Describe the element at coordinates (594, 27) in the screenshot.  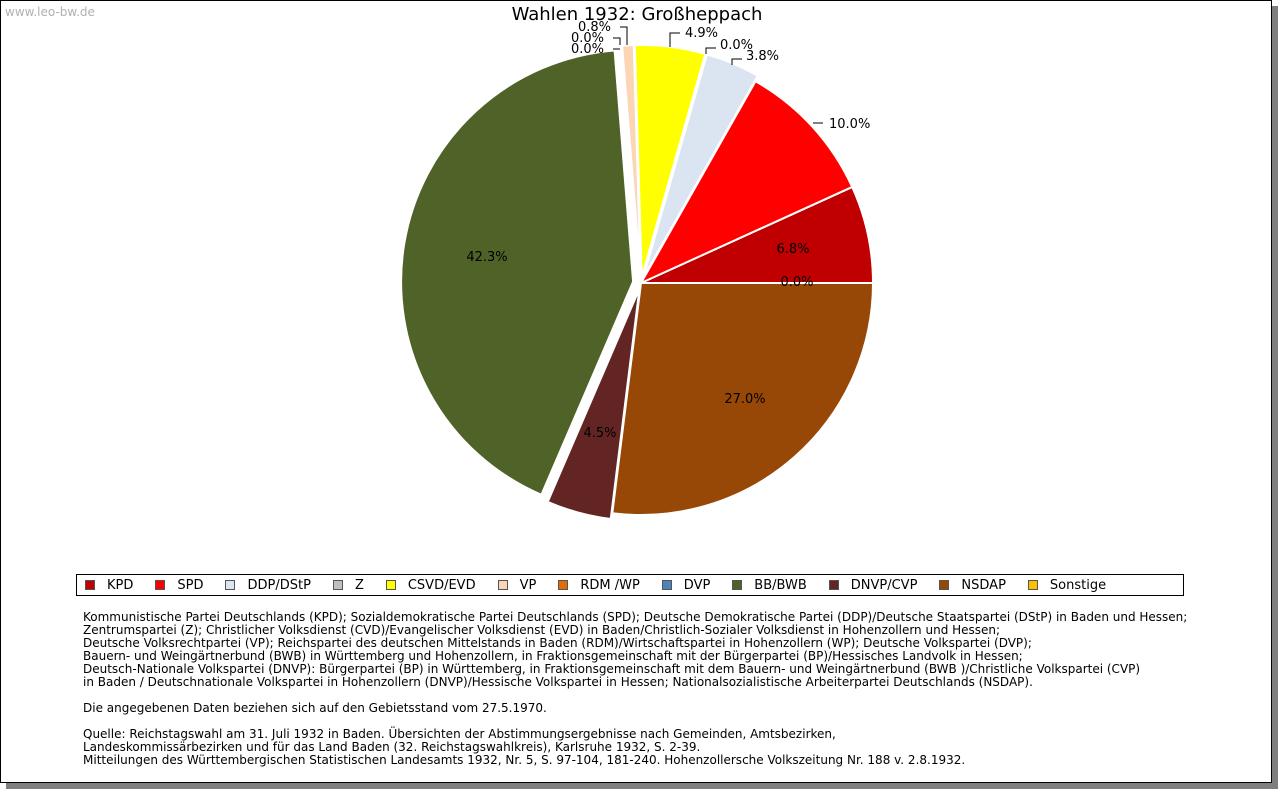
I see `slice-label-vp: 0.8%` at that location.